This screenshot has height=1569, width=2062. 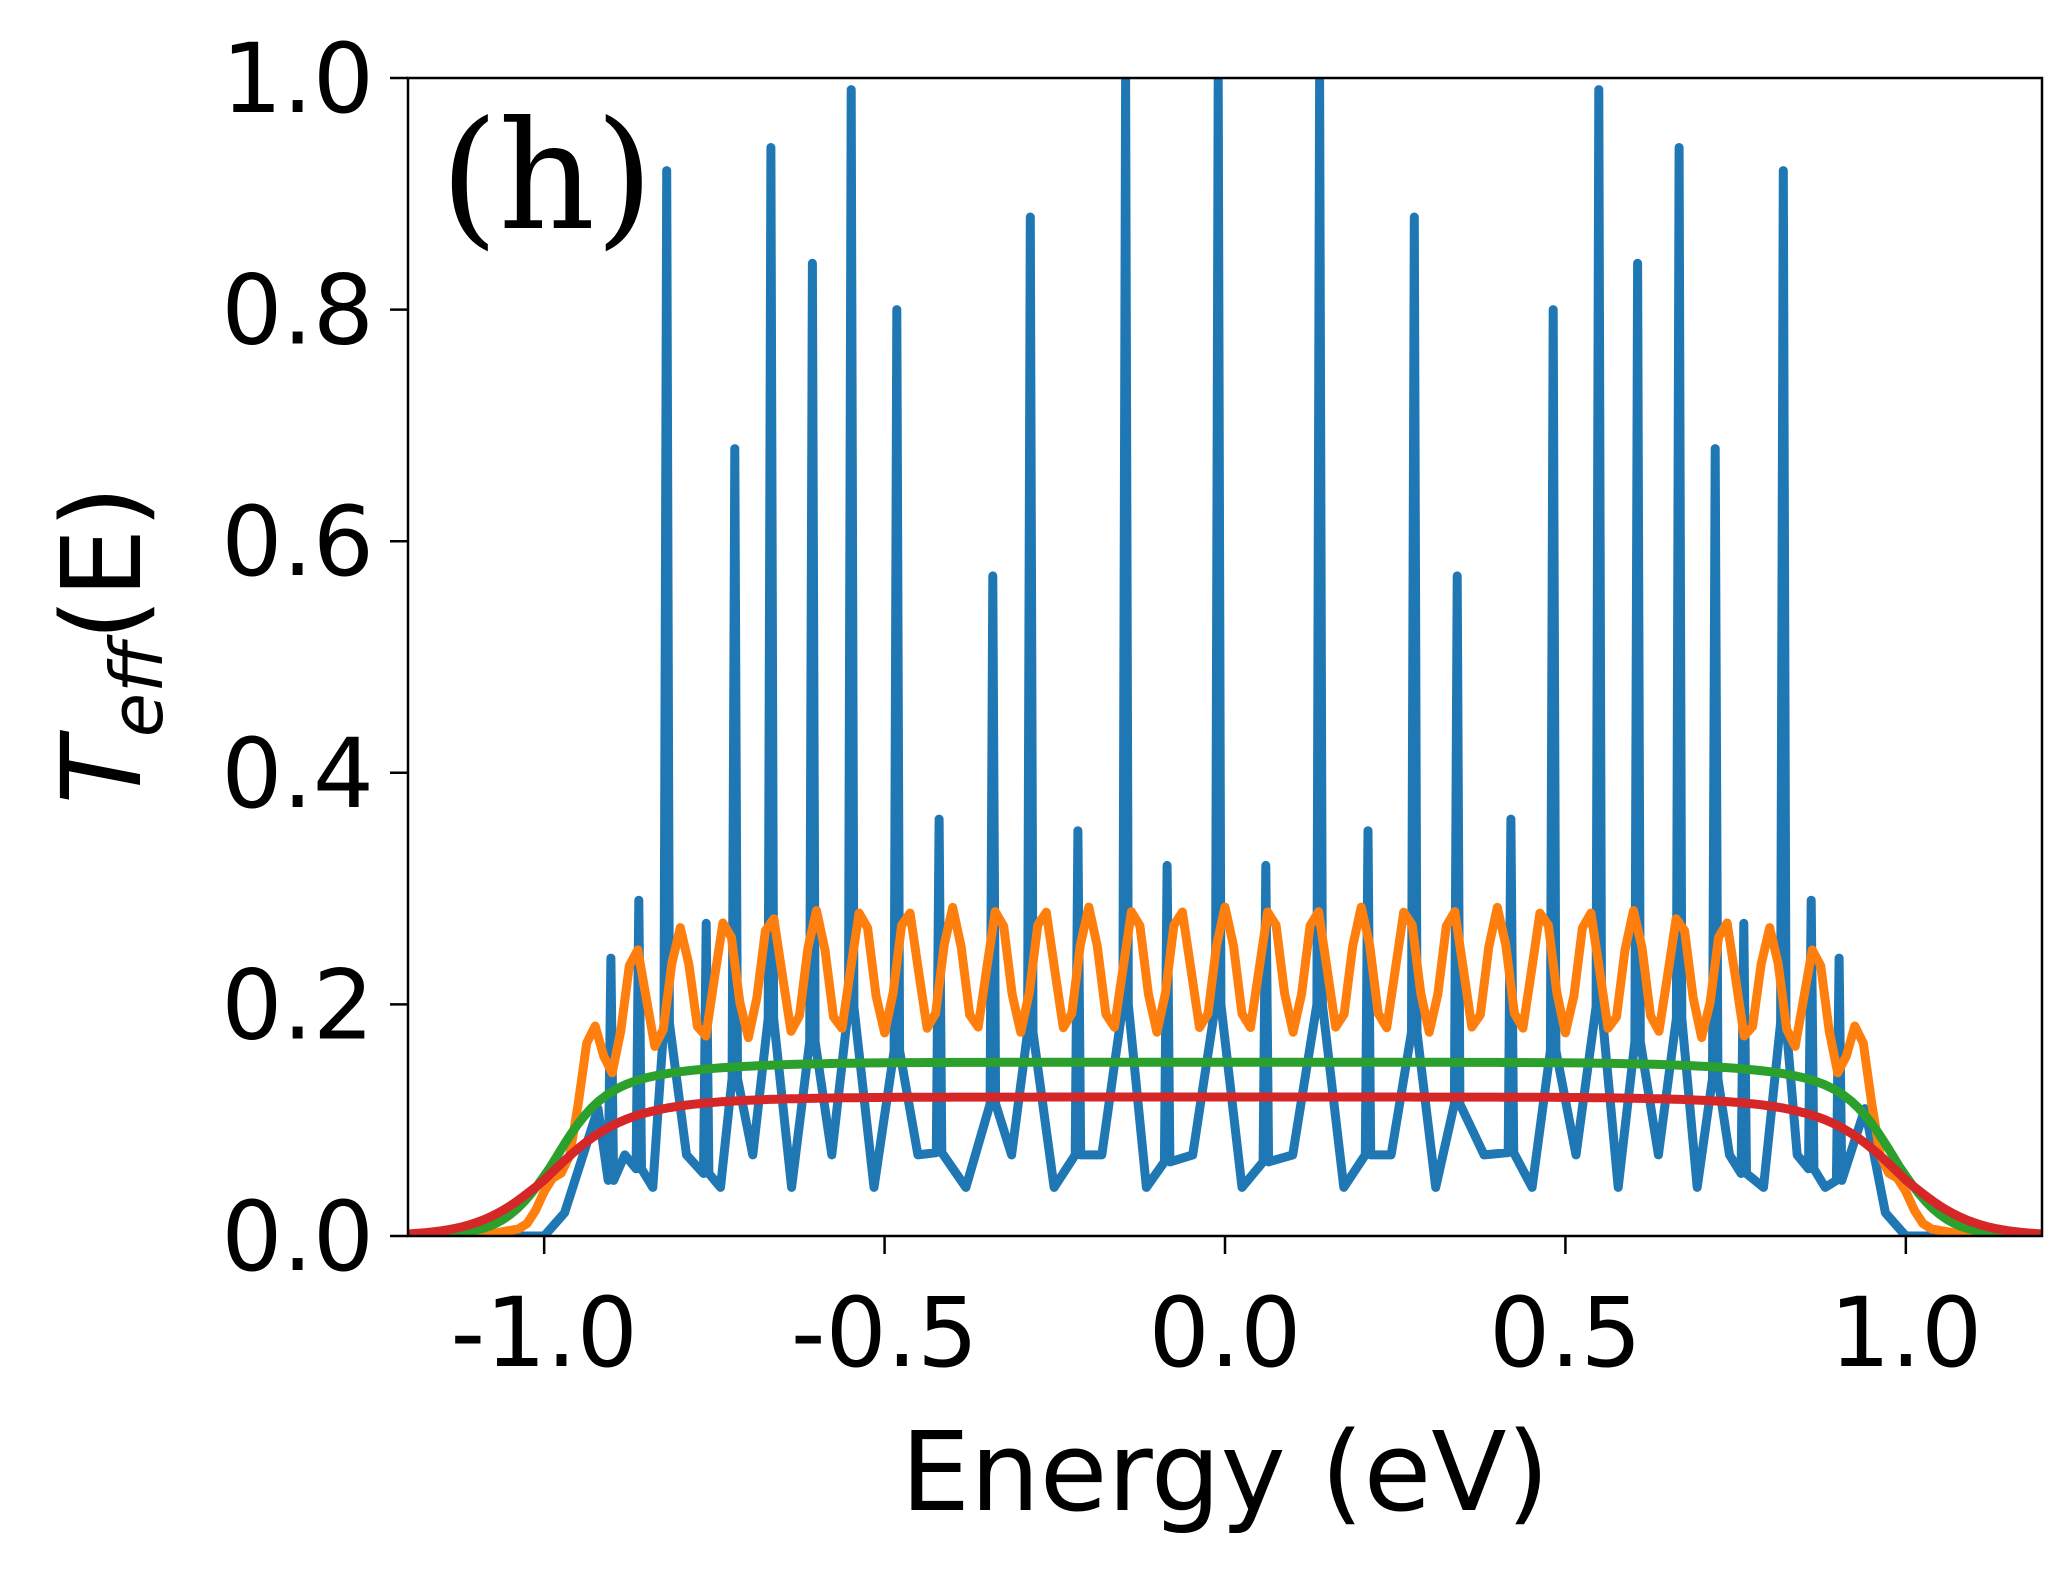 What do you see at coordinates (1225, 1472) in the screenshot?
I see `x-axis-title: Energy (eV)` at bounding box center [1225, 1472].